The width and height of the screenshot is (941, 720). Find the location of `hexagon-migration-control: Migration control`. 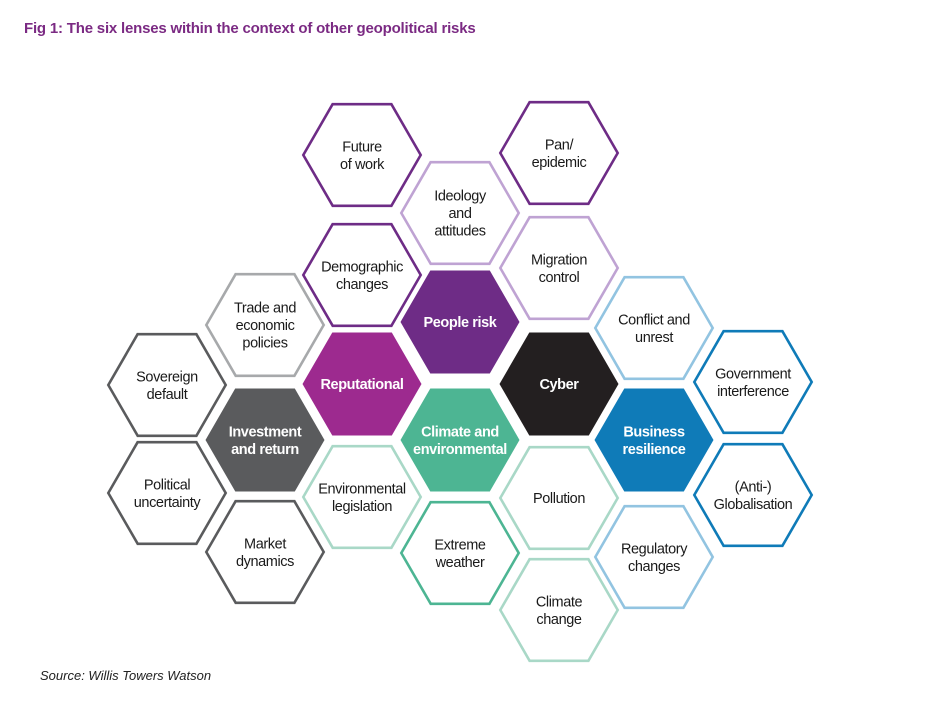

hexagon-migration-control: Migration control is located at coordinates (559, 268).